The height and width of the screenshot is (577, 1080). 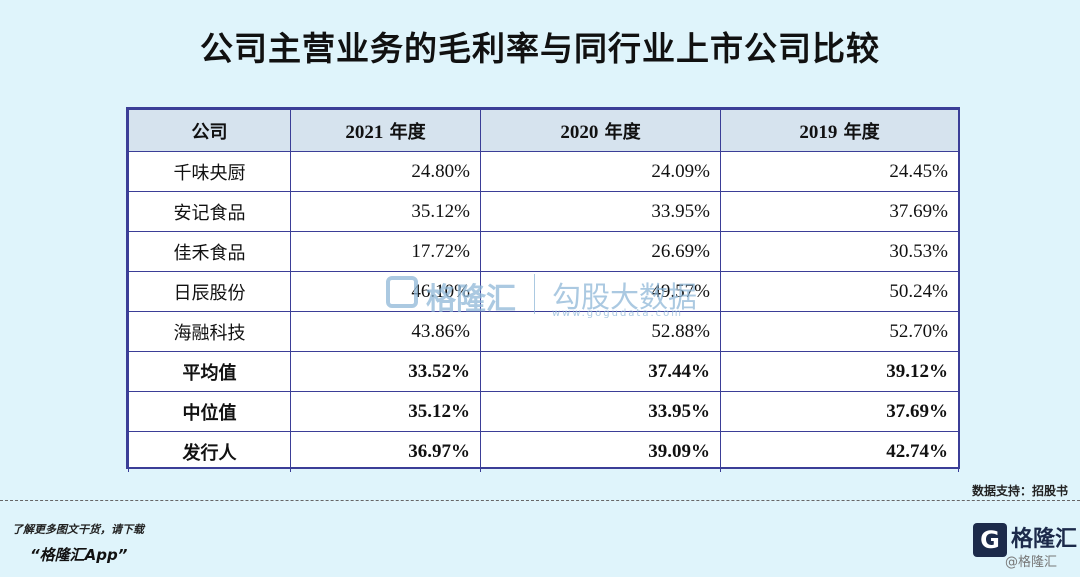 What do you see at coordinates (209, 171) in the screenshot?
I see `row-company-name: 千味央厨` at bounding box center [209, 171].